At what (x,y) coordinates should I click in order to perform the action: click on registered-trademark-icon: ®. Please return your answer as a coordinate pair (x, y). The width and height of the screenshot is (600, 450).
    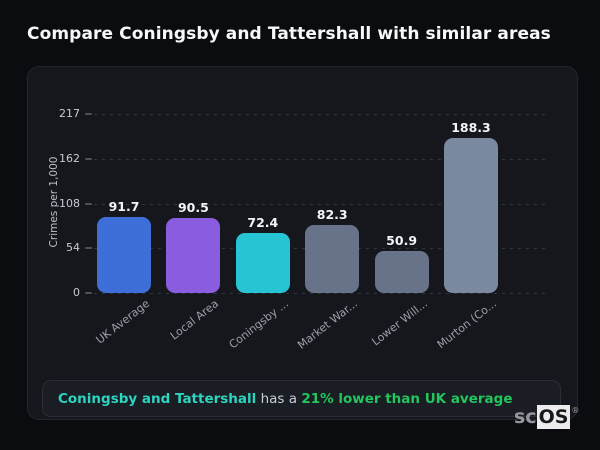
    Looking at the image, I should click on (575, 410).